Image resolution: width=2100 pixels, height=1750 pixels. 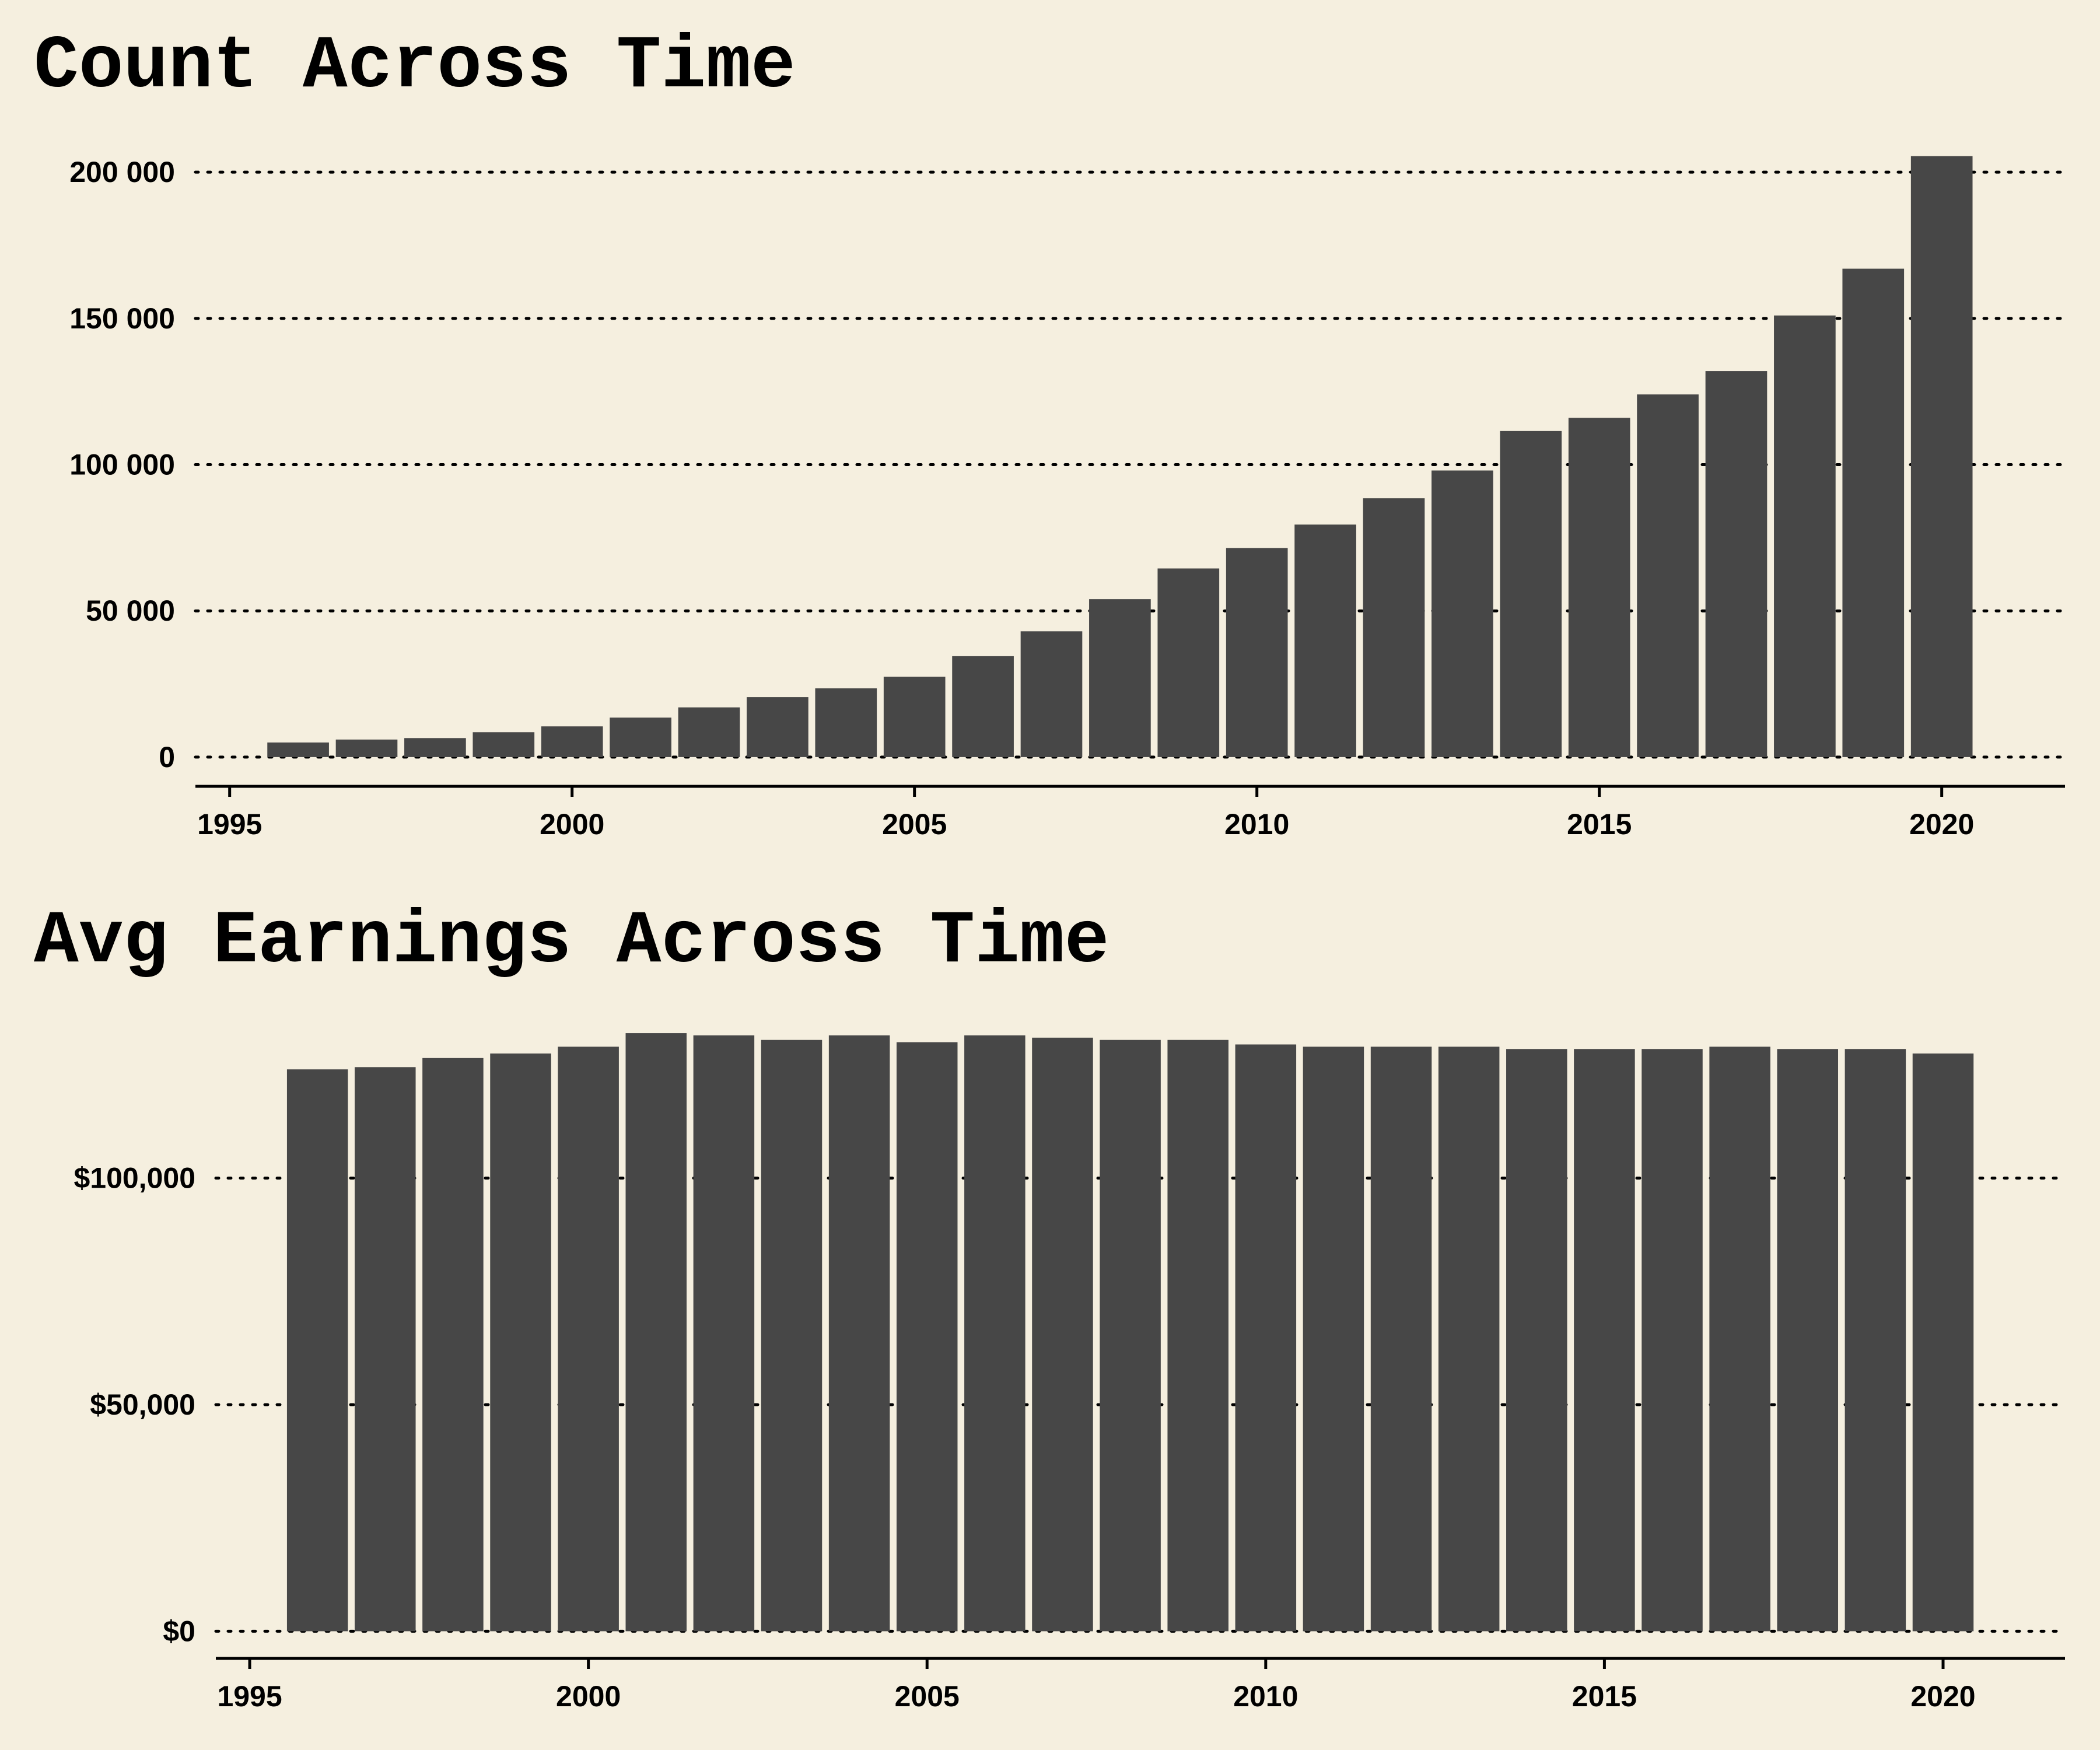 I want to click on y-tick-label: $0, so click(x=179, y=1631).